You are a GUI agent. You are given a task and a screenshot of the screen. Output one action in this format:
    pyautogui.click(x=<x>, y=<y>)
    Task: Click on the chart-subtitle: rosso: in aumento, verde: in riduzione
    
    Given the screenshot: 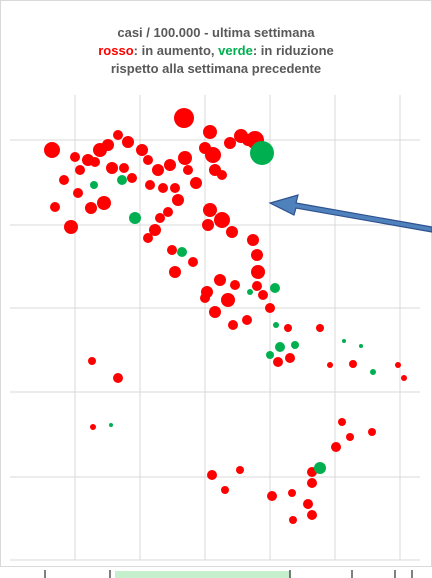 What is the action you would take?
    pyautogui.click(x=216, y=50)
    